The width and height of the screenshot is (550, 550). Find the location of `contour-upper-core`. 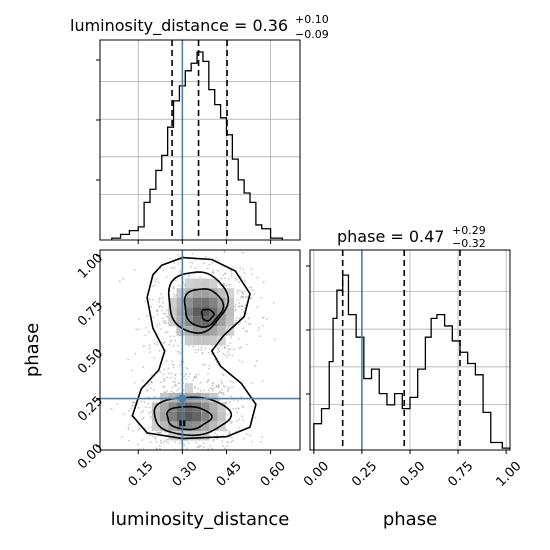

contour-upper-core is located at coordinates (207, 315).